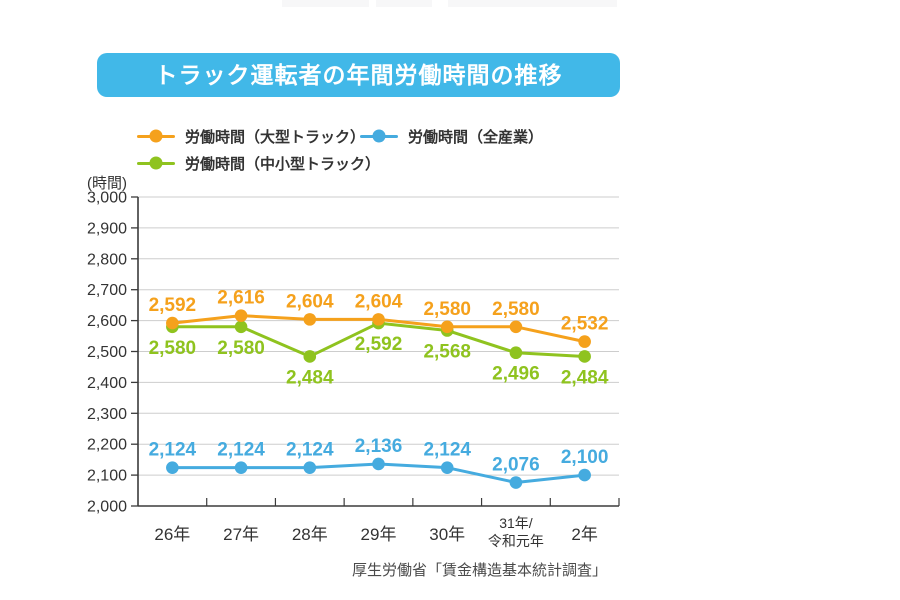 The image size is (900, 600). I want to click on y-tick-label: 2,100, so click(107, 476).